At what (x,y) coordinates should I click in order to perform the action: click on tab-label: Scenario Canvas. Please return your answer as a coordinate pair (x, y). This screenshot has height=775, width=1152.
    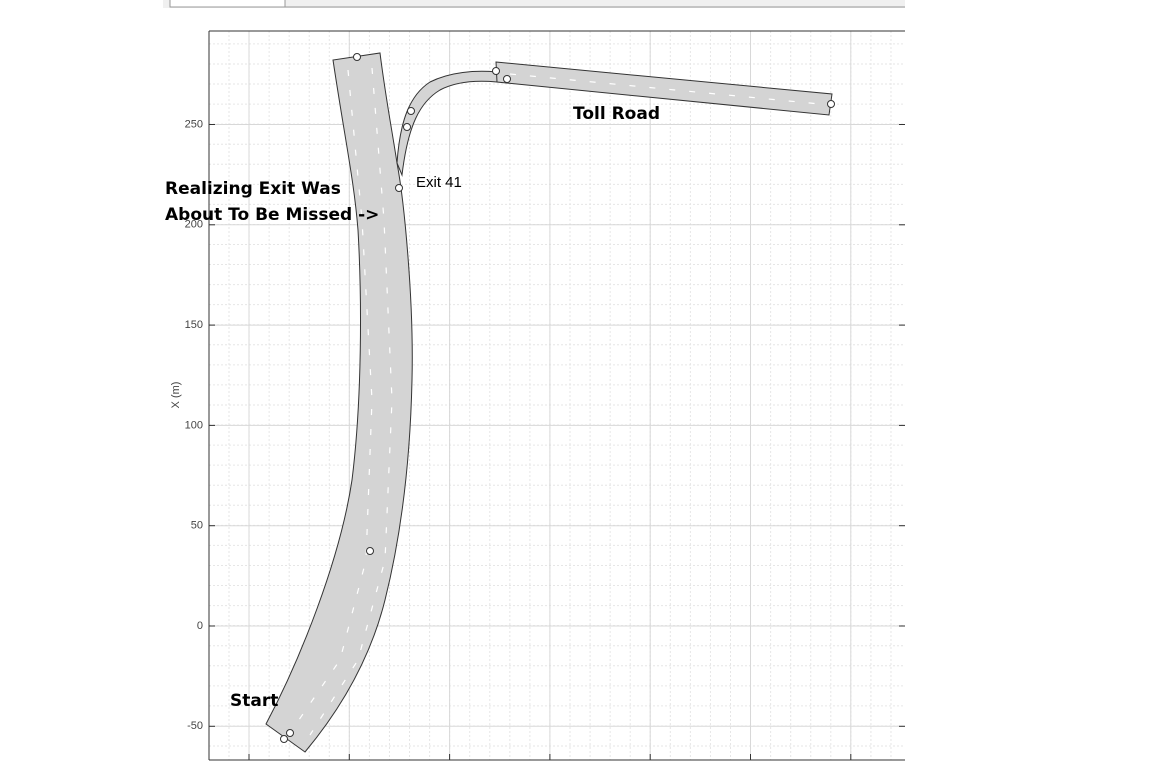
    Looking at the image, I should click on (220, 1).